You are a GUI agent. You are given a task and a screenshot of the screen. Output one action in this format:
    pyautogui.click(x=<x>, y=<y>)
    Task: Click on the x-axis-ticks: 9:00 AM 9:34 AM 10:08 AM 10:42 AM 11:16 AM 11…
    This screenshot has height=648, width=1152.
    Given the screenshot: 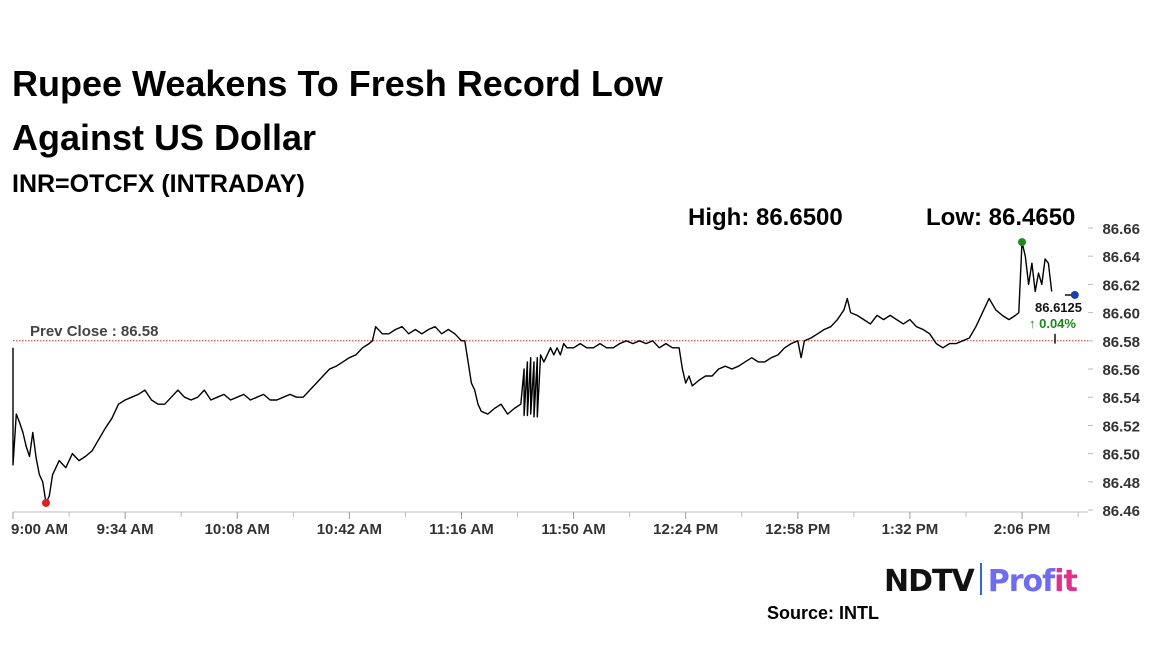 What is the action you would take?
    pyautogui.click(x=530, y=525)
    